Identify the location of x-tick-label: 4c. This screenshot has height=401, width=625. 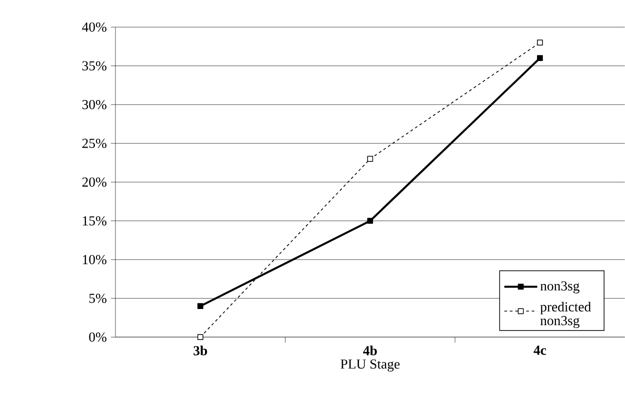
(540, 350).